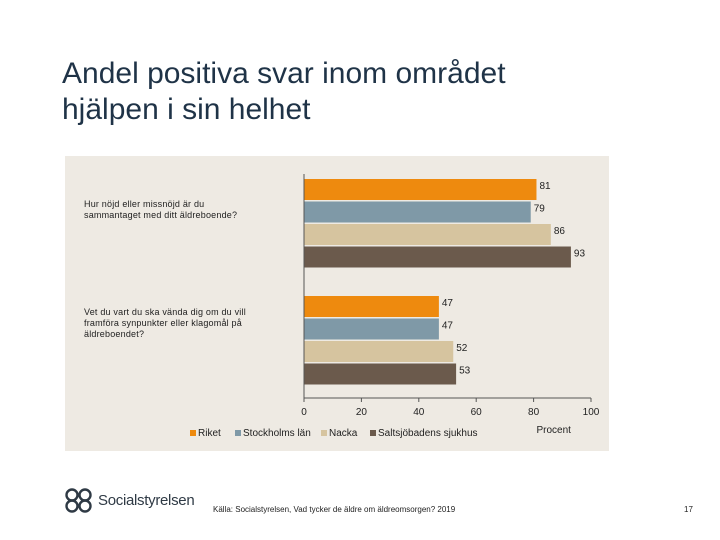  Describe the element at coordinates (78, 500) in the screenshot. I see `socialstyrelsen-logo-icon` at that location.